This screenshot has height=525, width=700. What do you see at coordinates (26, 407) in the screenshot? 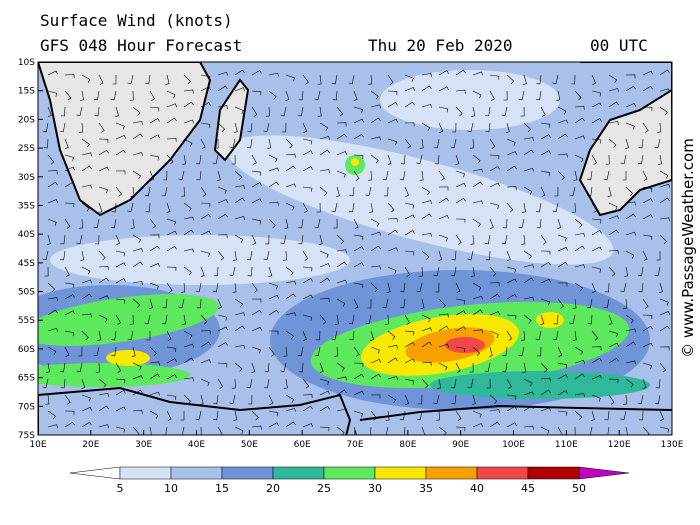
I see `lat-label: 70S` at bounding box center [26, 407].